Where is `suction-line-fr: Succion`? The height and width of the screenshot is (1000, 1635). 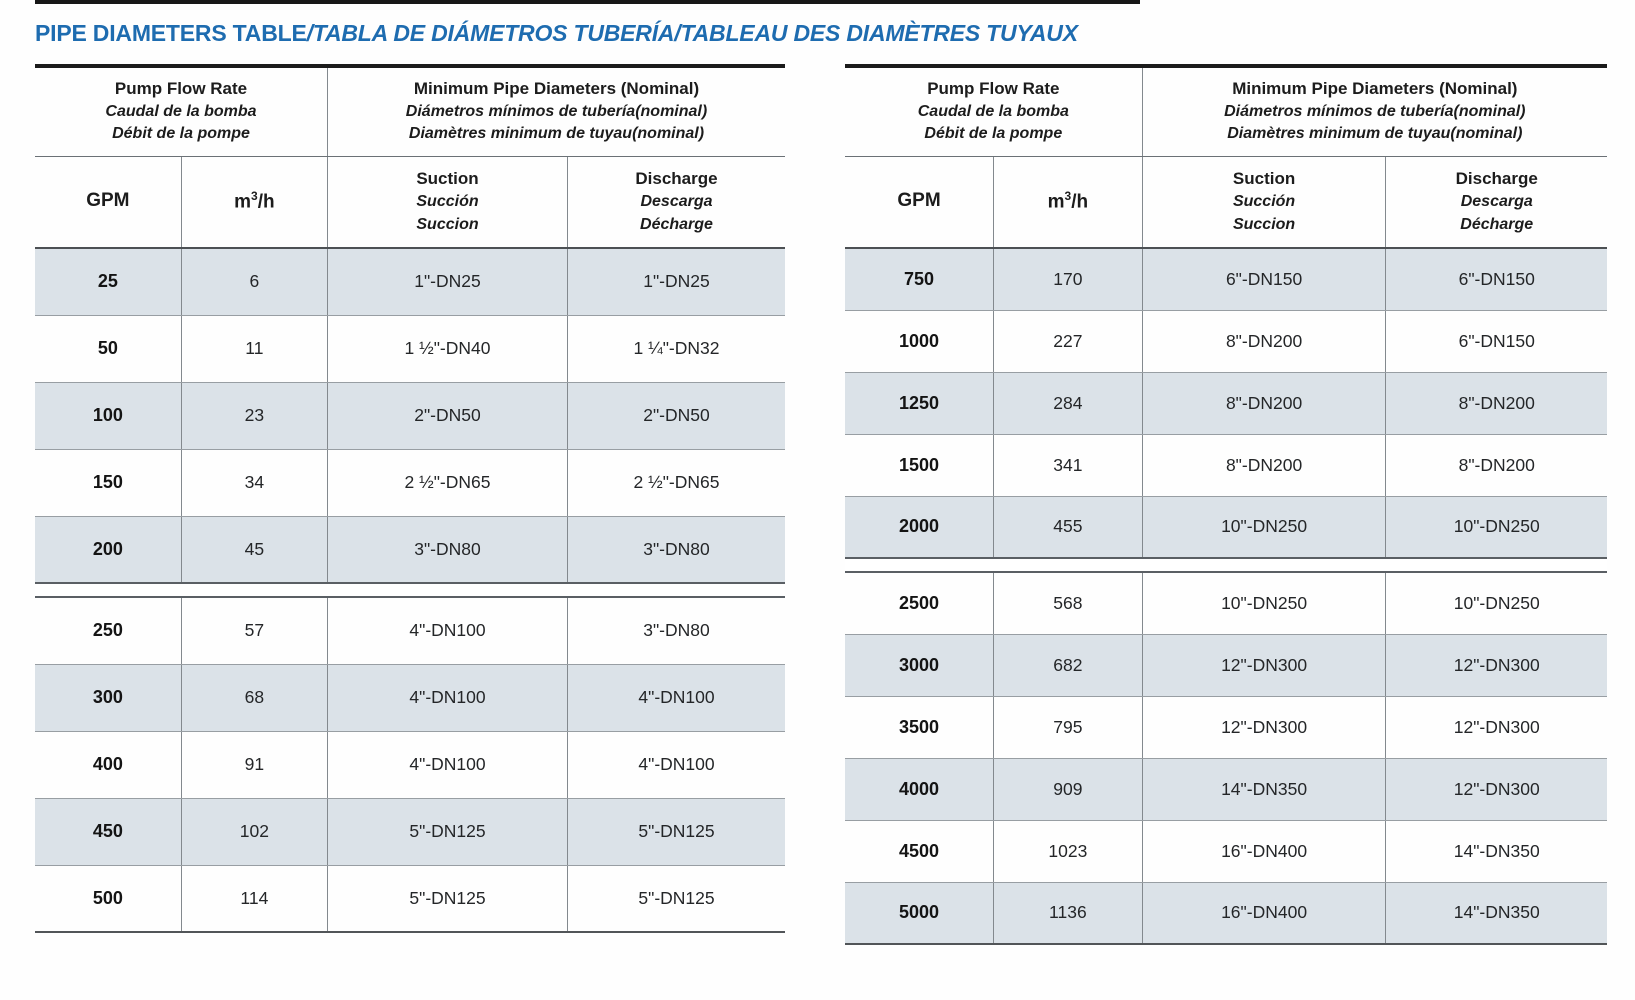
suction-line-fr: Succion is located at coordinates (1264, 224).